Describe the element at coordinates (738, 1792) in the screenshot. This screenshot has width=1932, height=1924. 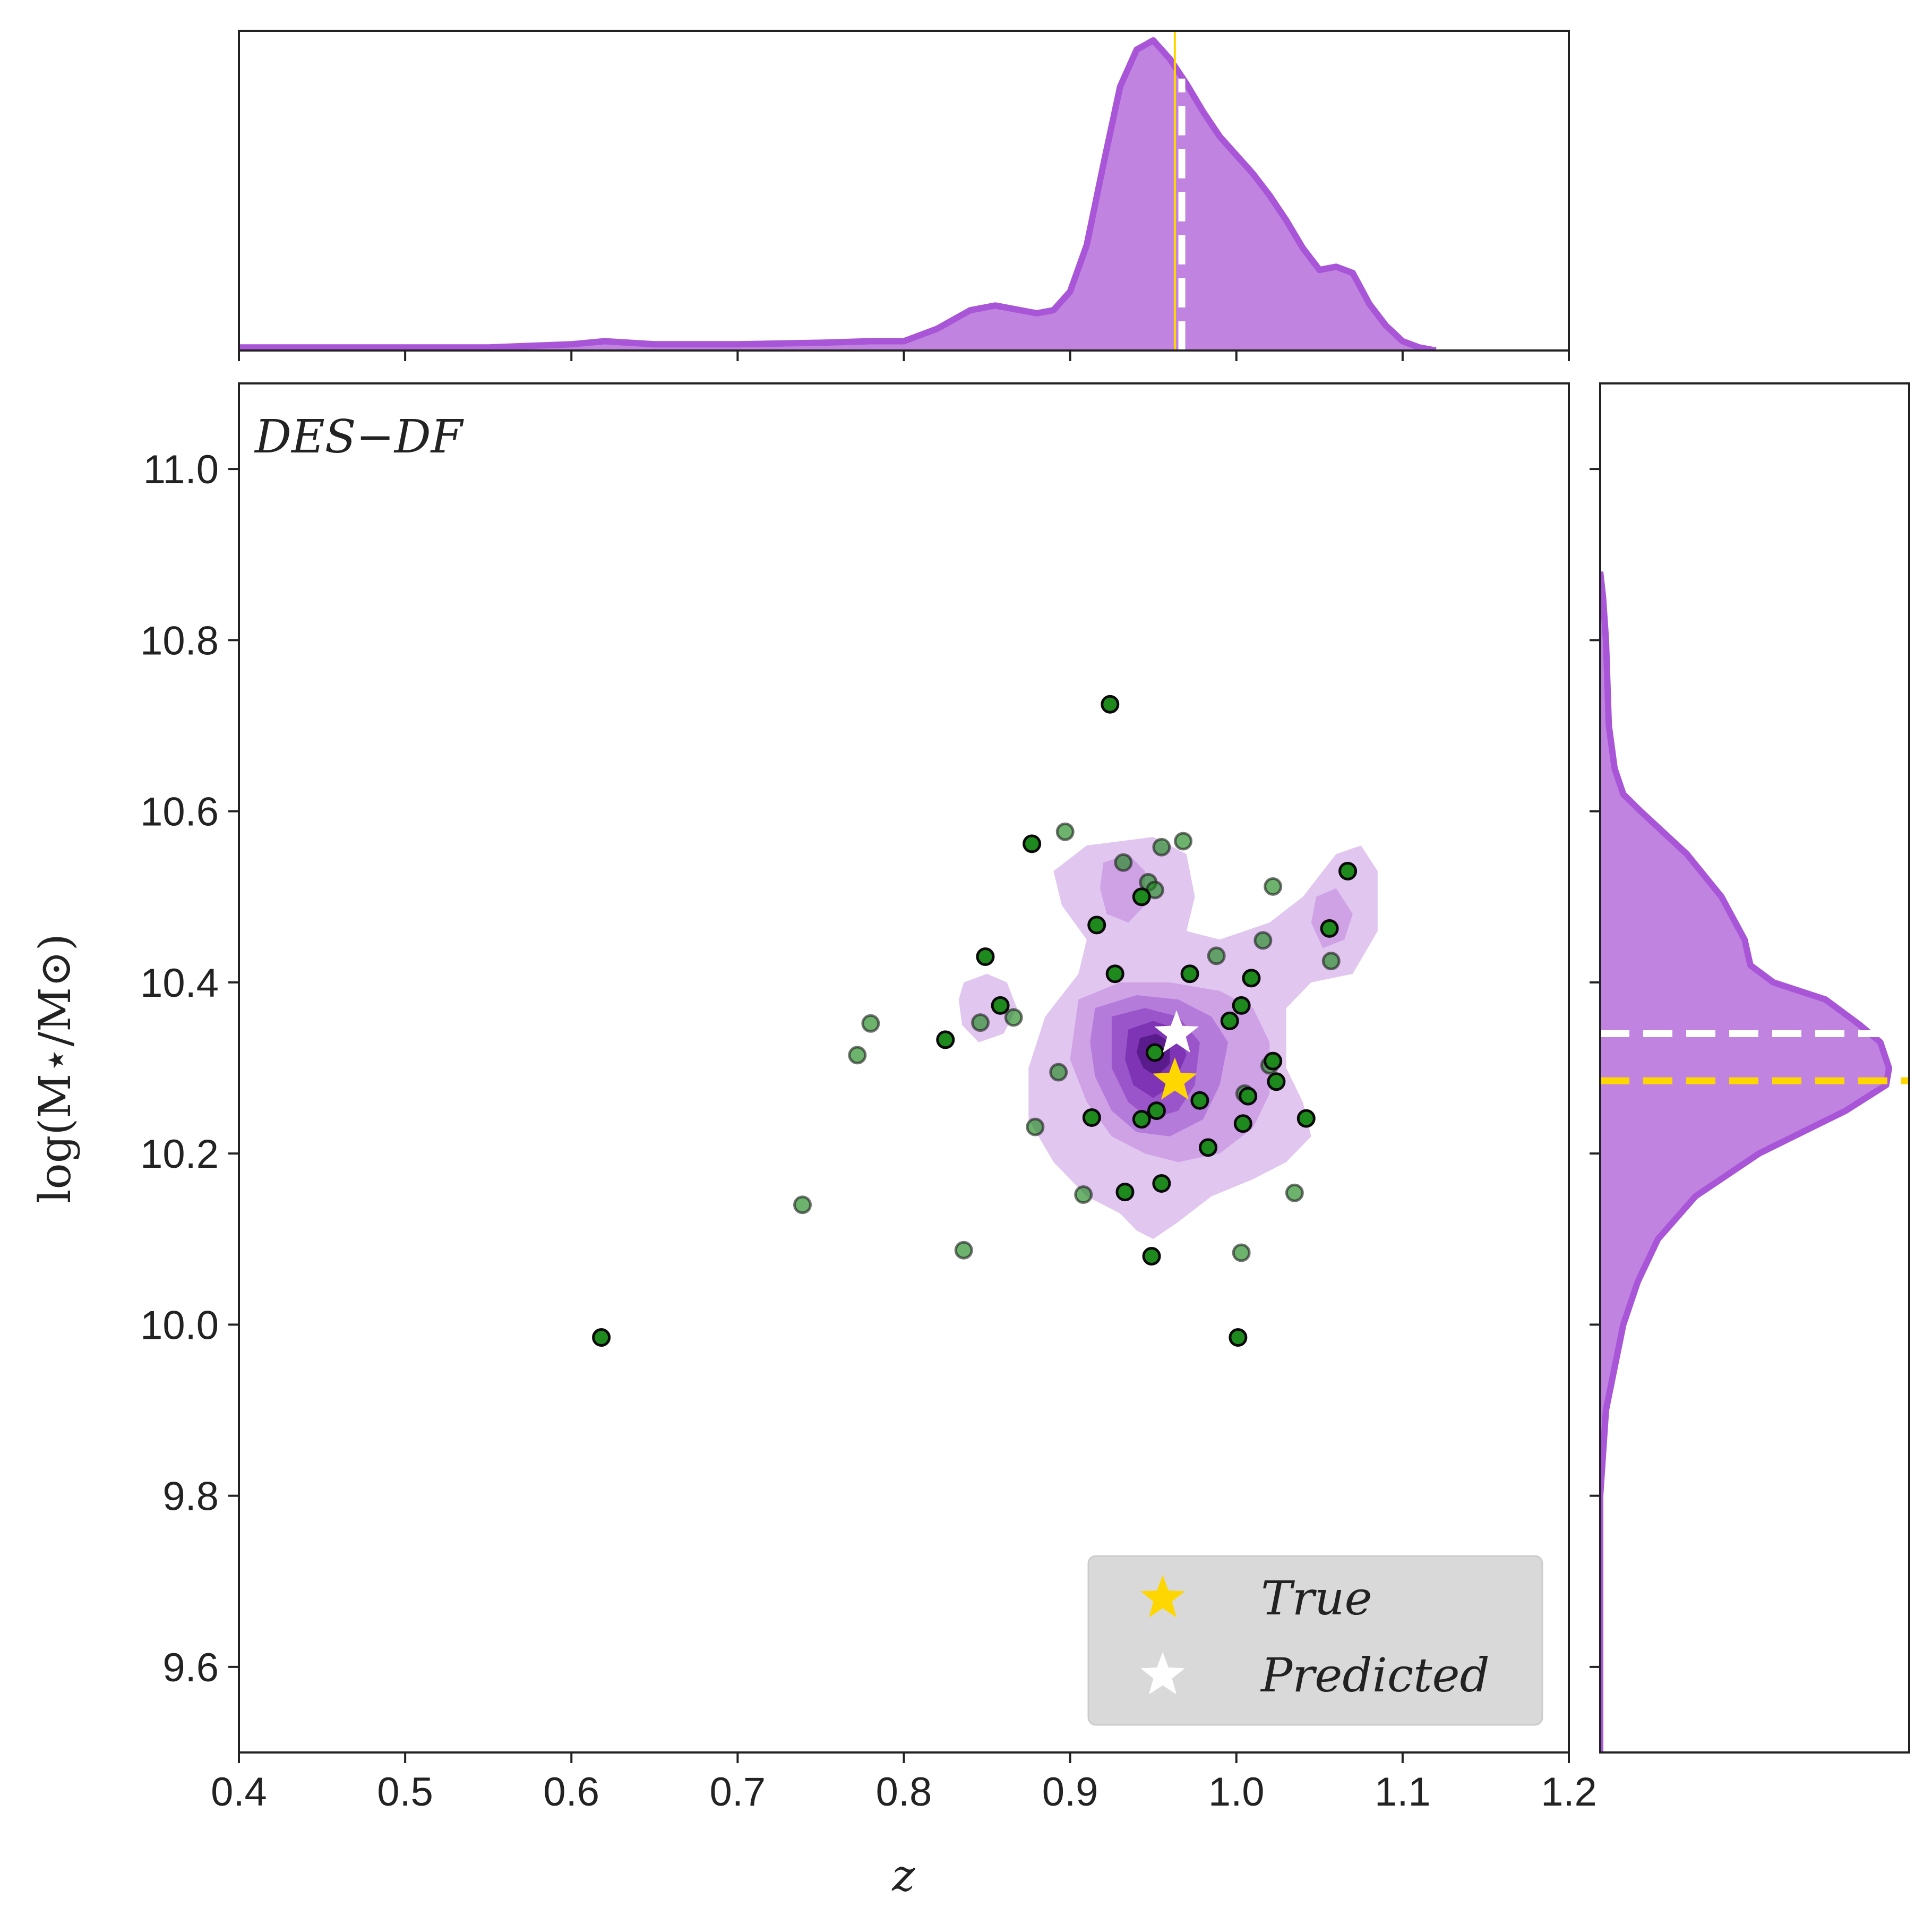
I see `x-tick-label: 0.7` at that location.